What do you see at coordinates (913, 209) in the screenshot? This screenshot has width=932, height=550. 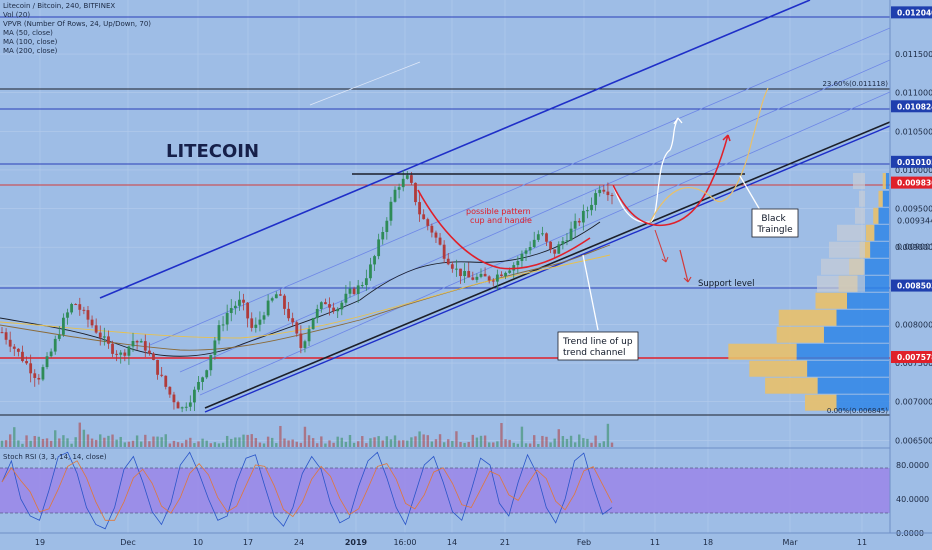 I see `price-tick: 0.009500` at bounding box center [913, 209].